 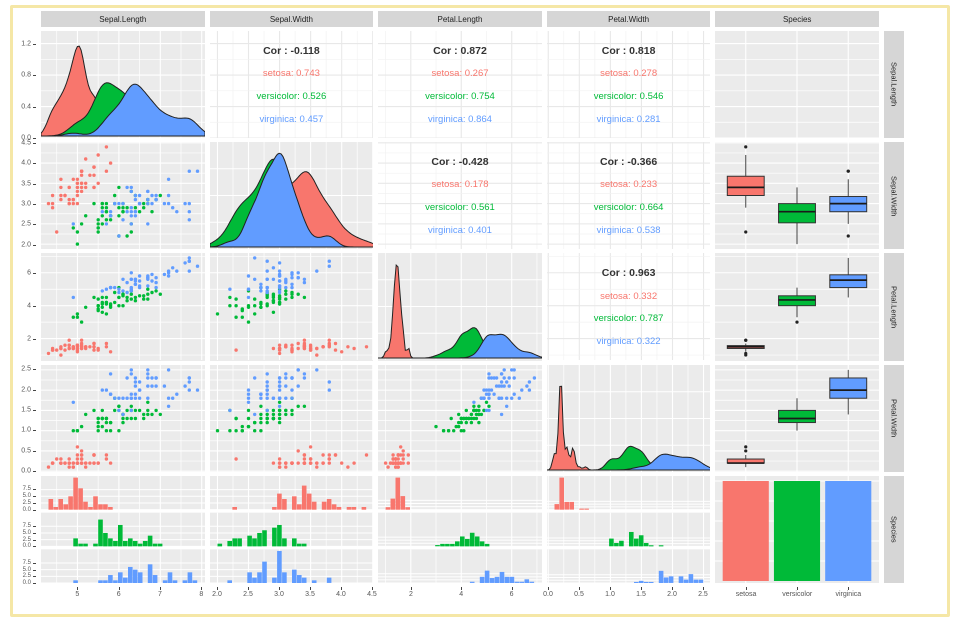 What do you see at coordinates (627, 594) in the screenshot?
I see `x-axis-col-3: 0.0 0.5 1.0 1.5 2.0 2.5` at bounding box center [627, 594].